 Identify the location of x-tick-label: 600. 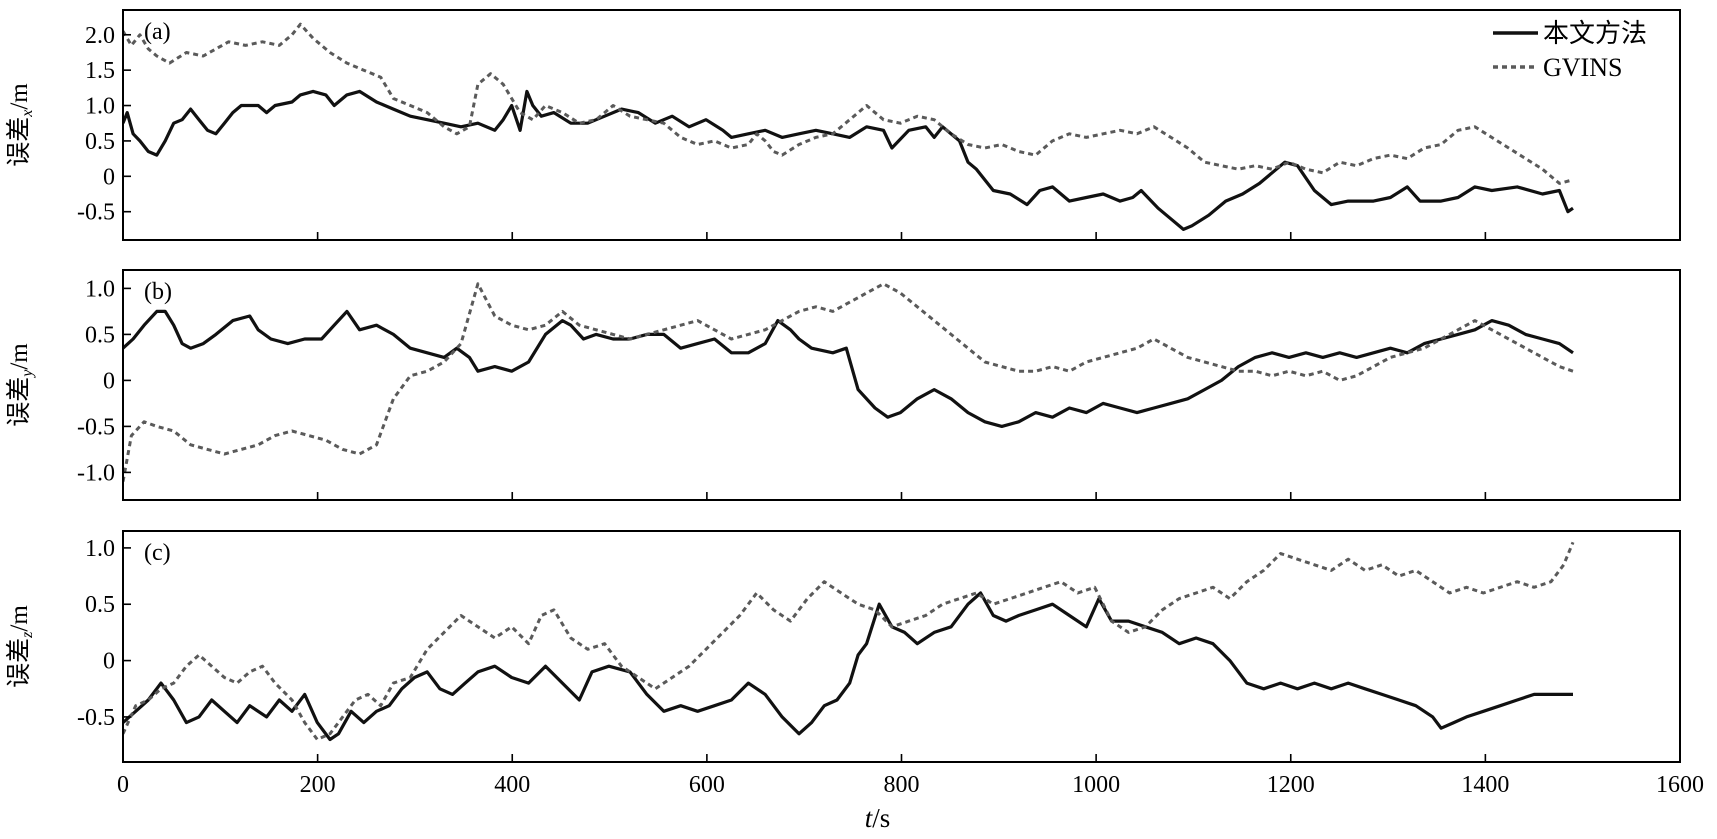
(707, 785).